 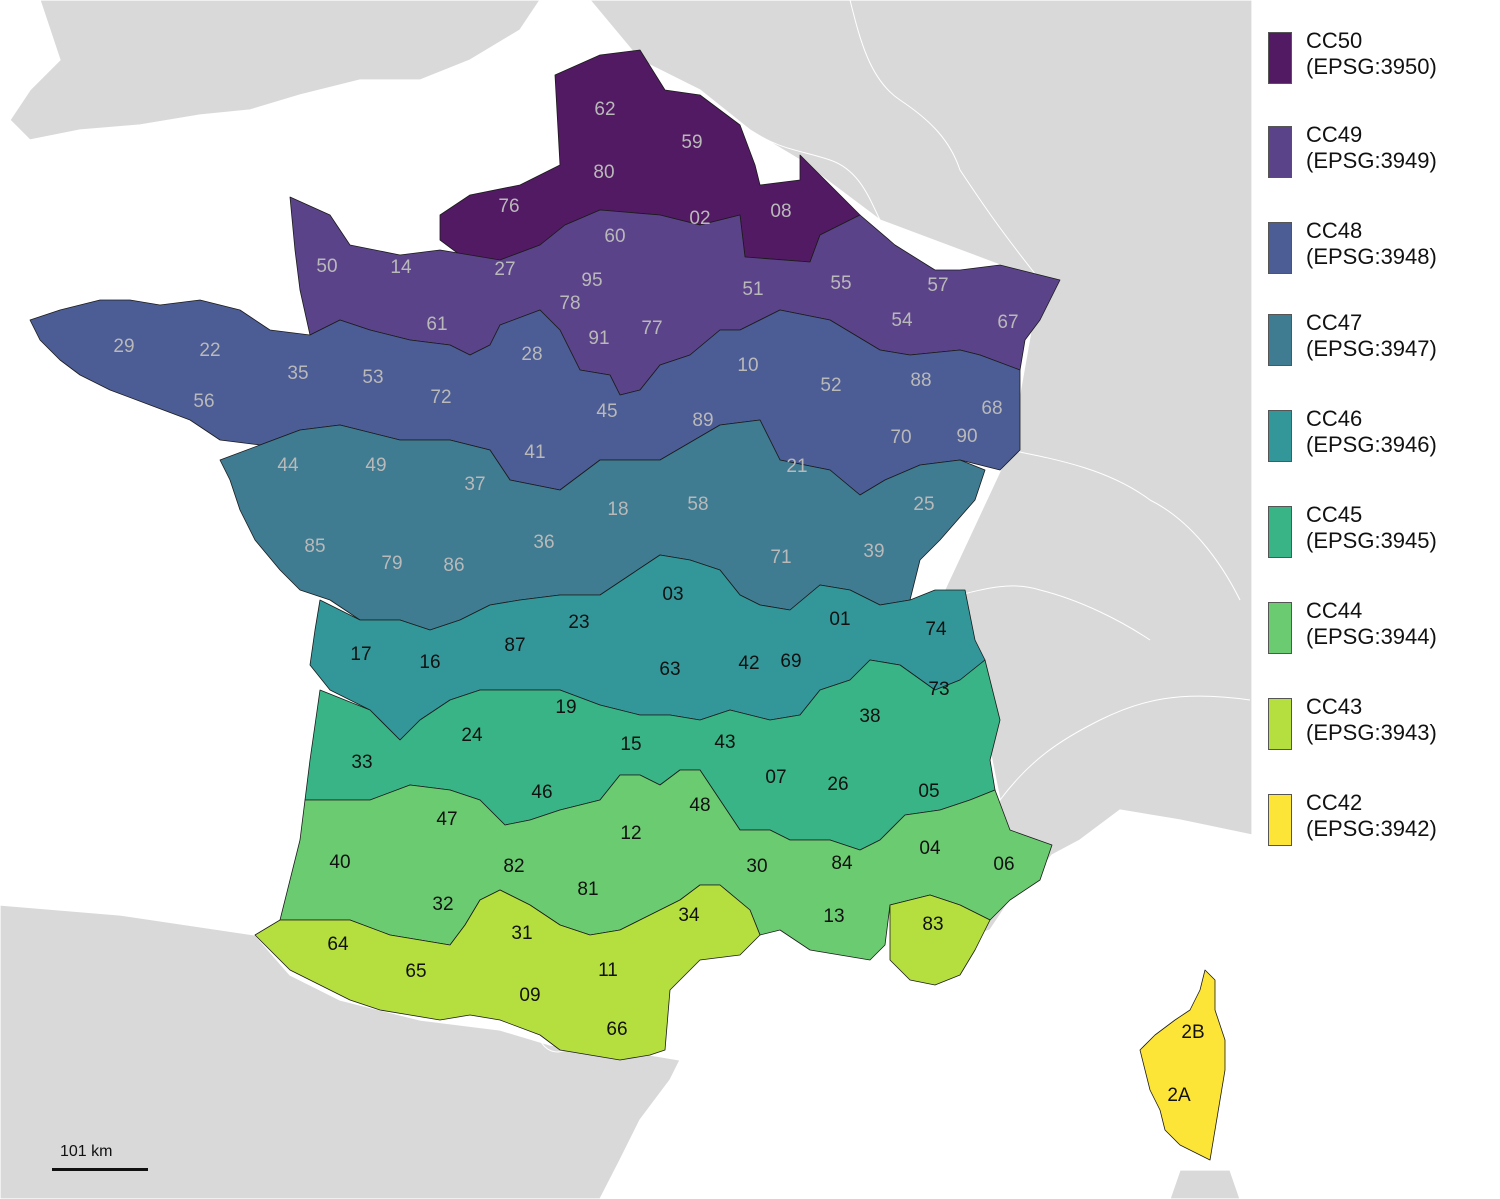 I want to click on department-label-09: 09, so click(x=529, y=995).